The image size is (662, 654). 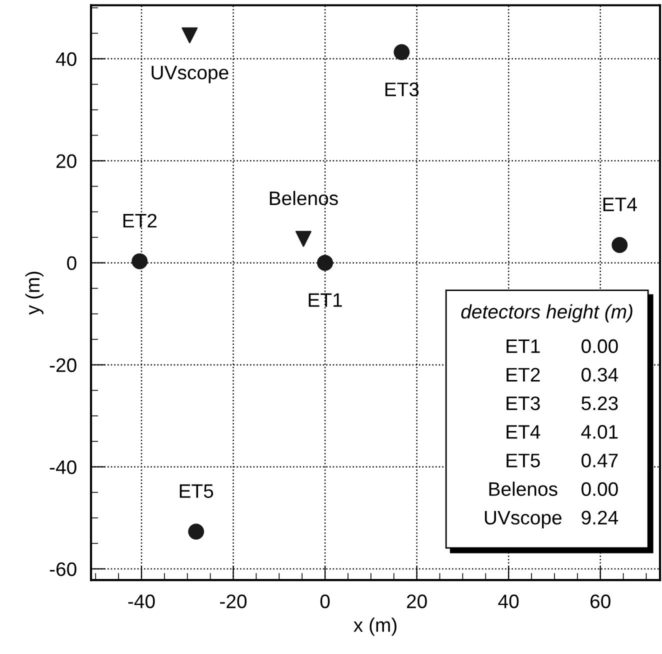 I want to click on x-axis-title: x (m), so click(x=375, y=627).